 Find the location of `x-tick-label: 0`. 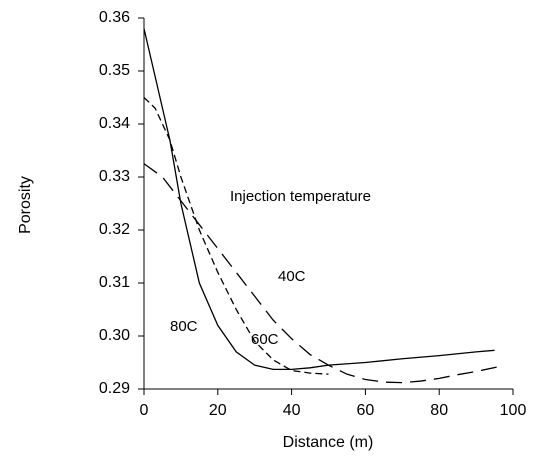

x-tick-label: 0 is located at coordinates (144, 410).